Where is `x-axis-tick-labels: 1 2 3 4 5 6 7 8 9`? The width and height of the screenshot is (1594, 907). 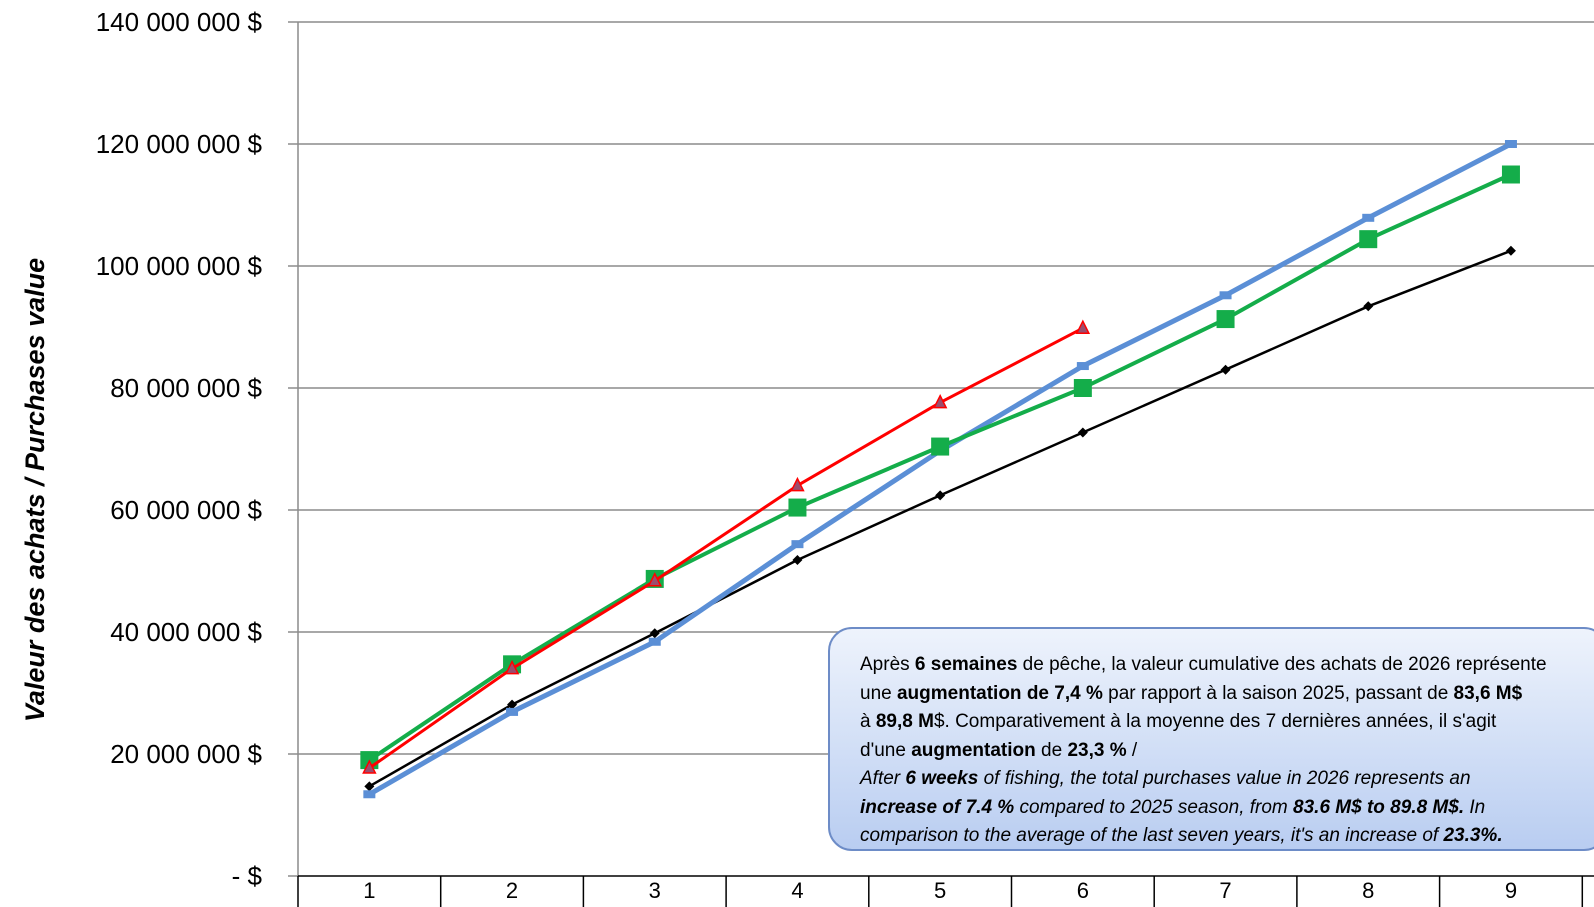 x-axis-tick-labels: 1 2 3 4 5 6 7 8 9 is located at coordinates (940, 890).